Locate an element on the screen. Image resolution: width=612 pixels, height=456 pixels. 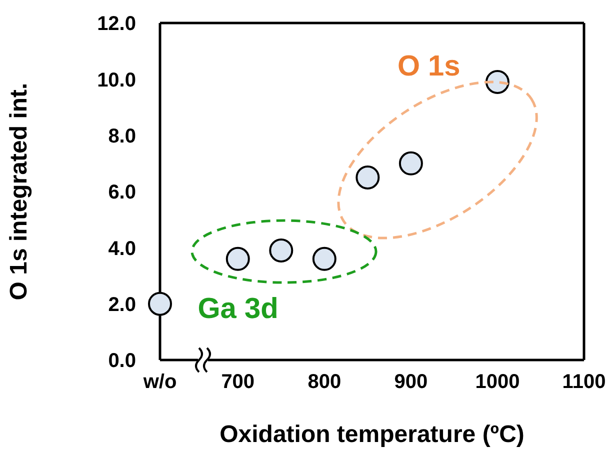
x-tick-label: 900 is located at coordinates (411, 382).